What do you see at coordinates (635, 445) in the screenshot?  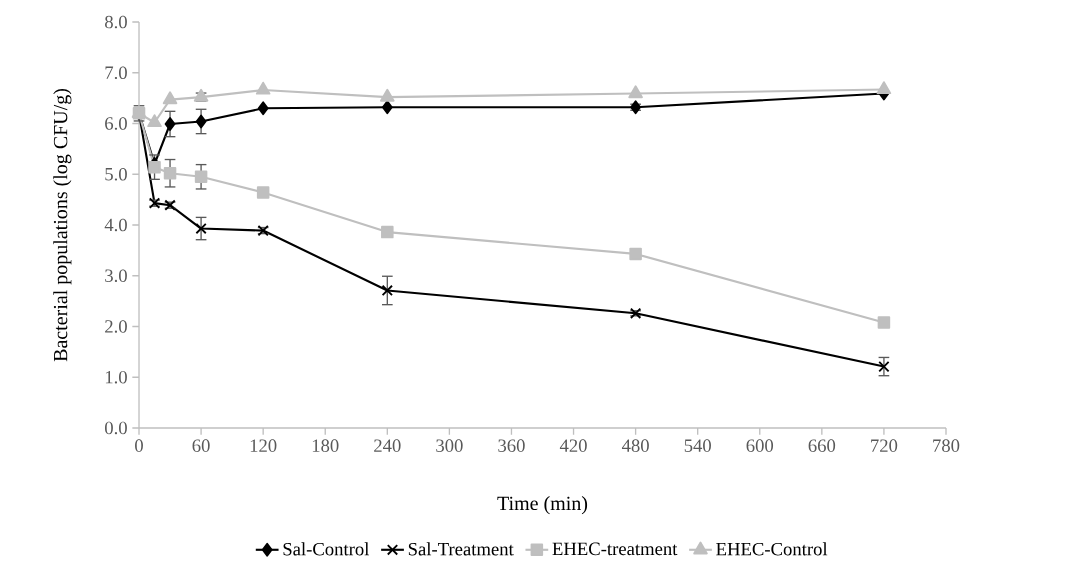 I see `x-tick-label: 480` at bounding box center [635, 445].